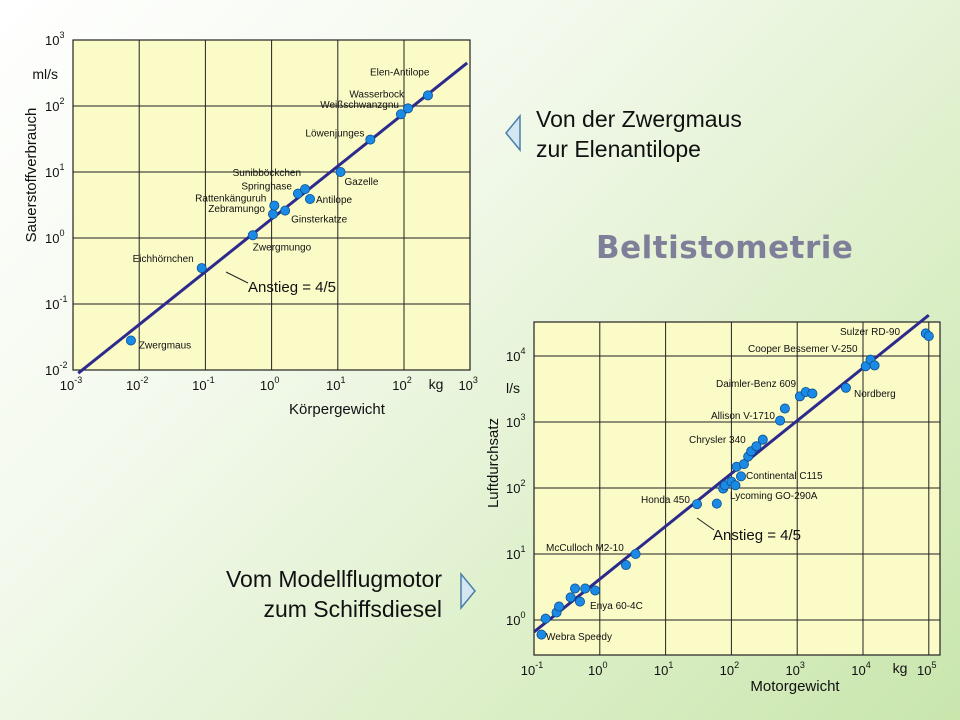 This screenshot has width=960, height=720. I want to click on animal-chart-point-label: Gazelle, so click(362, 182).